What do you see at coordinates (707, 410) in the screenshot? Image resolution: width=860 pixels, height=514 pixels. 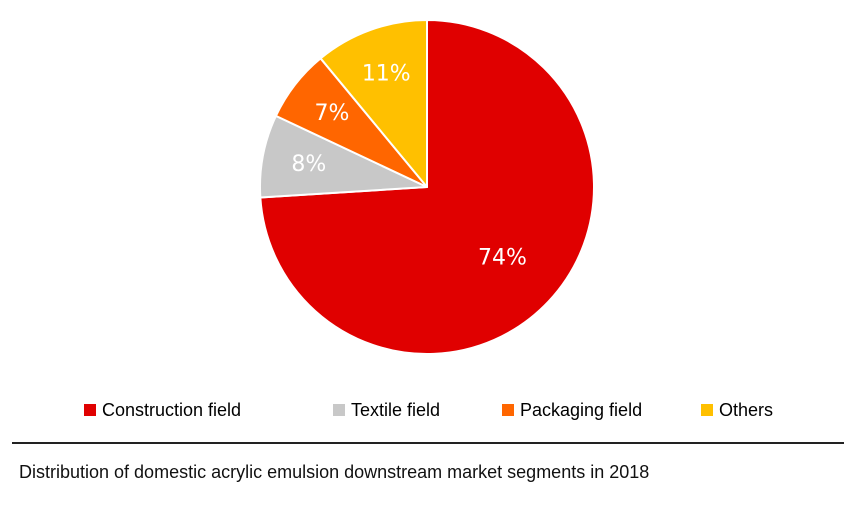 I see `legend-swatch-others` at bounding box center [707, 410].